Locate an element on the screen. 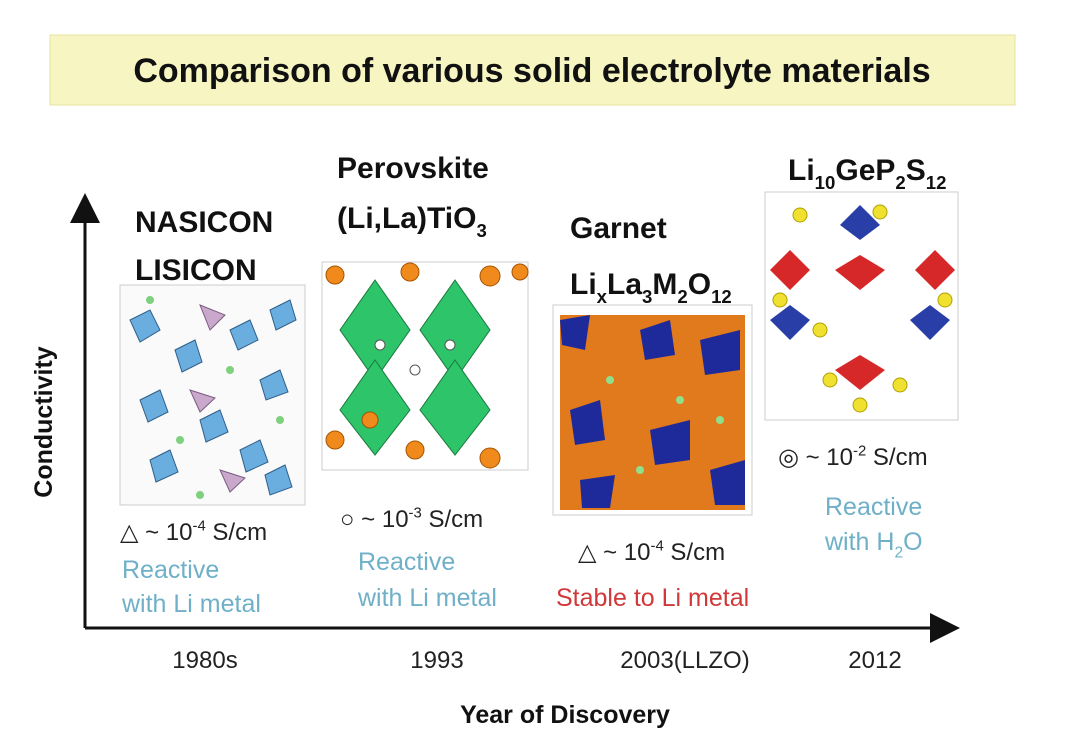 The height and width of the screenshot is (755, 1080). text-run: GeP is located at coordinates (865, 170).